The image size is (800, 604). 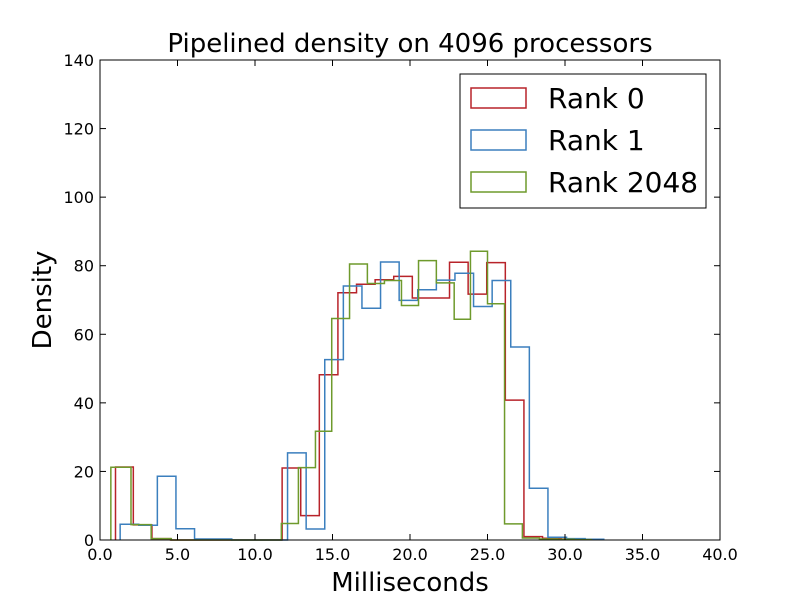 I want to click on legend-label: Rank 1, so click(x=596, y=140).